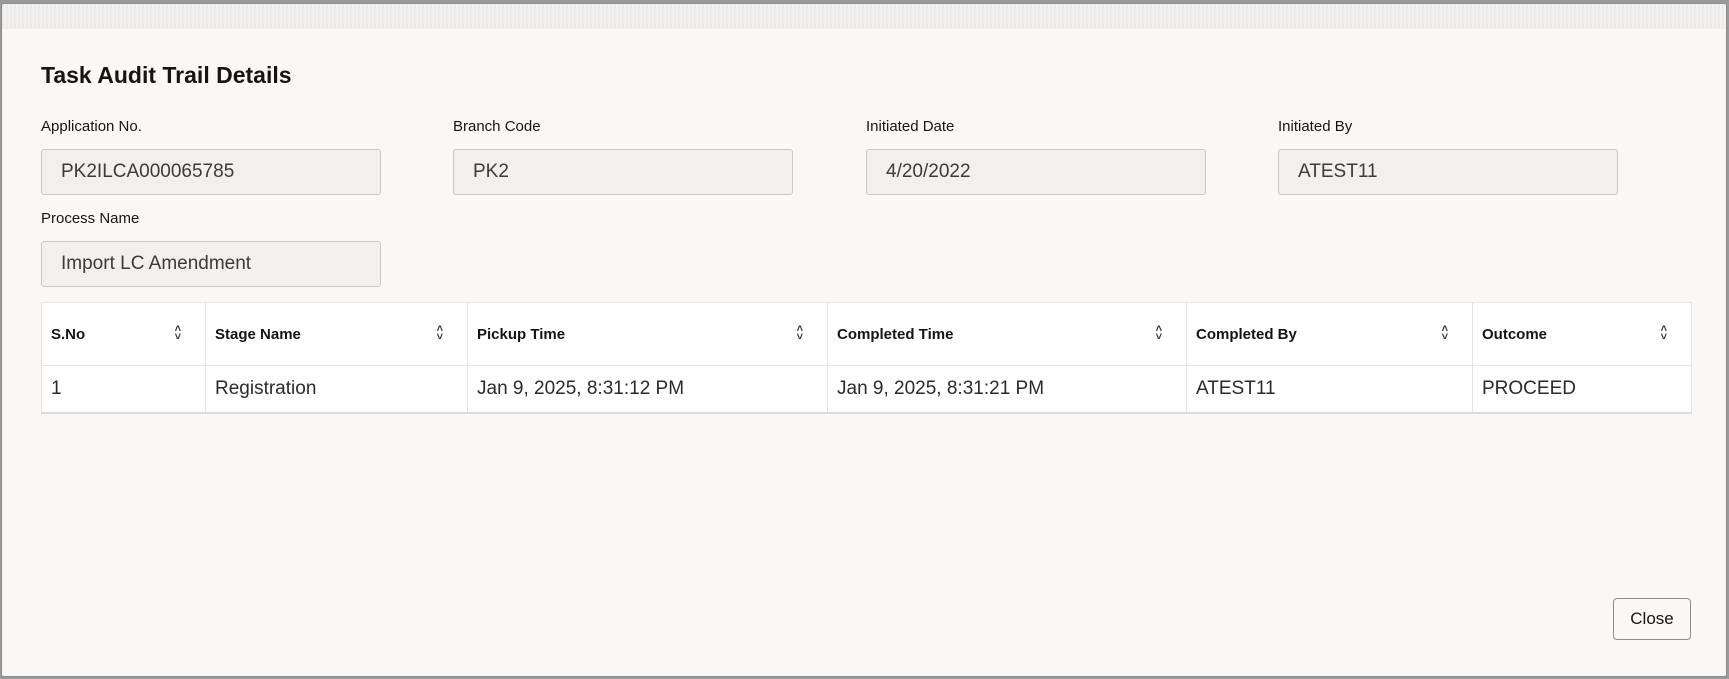 This screenshot has width=1729, height=679. Describe the element at coordinates (1246, 334) in the screenshot. I see `column-label: Completed By` at that location.